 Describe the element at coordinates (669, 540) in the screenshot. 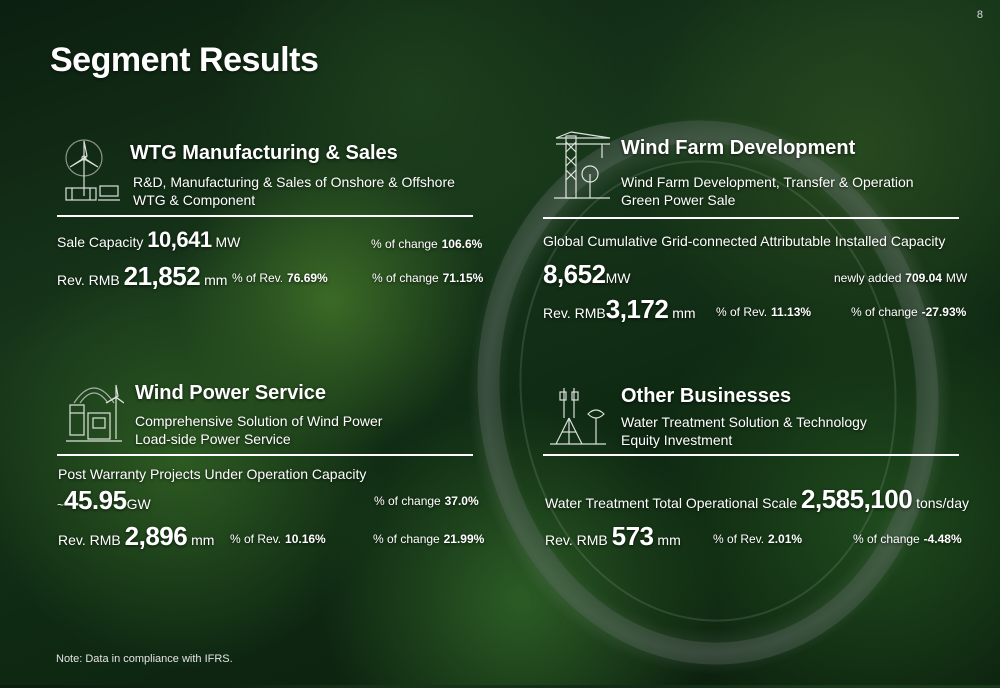

I see `other-businesses-rev-unit: mm` at that location.